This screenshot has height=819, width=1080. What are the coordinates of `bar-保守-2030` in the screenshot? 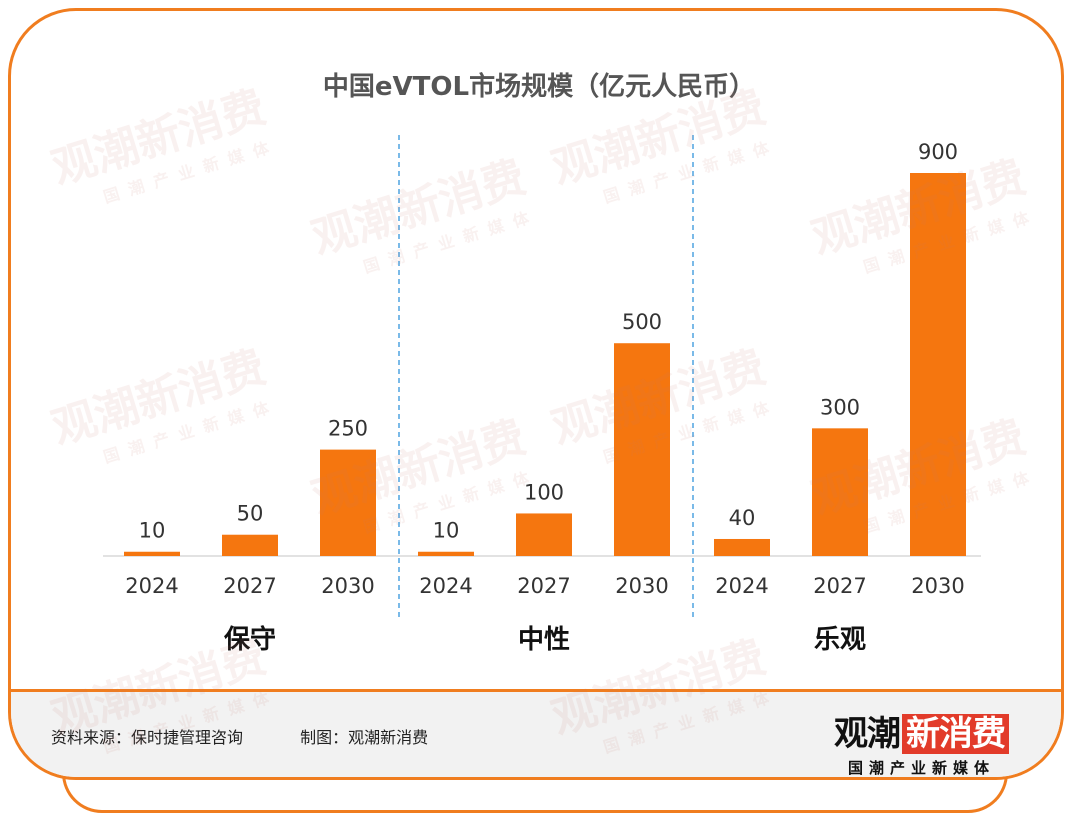 It's located at (348, 502).